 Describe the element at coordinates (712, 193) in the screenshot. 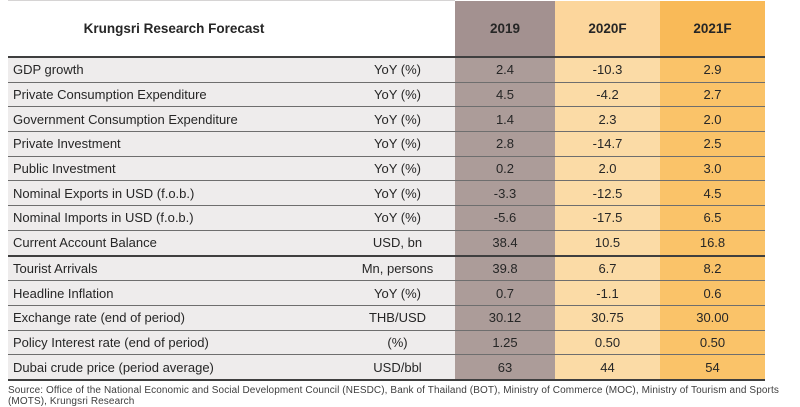

I see `value-cell-2021f: 4.5` at that location.